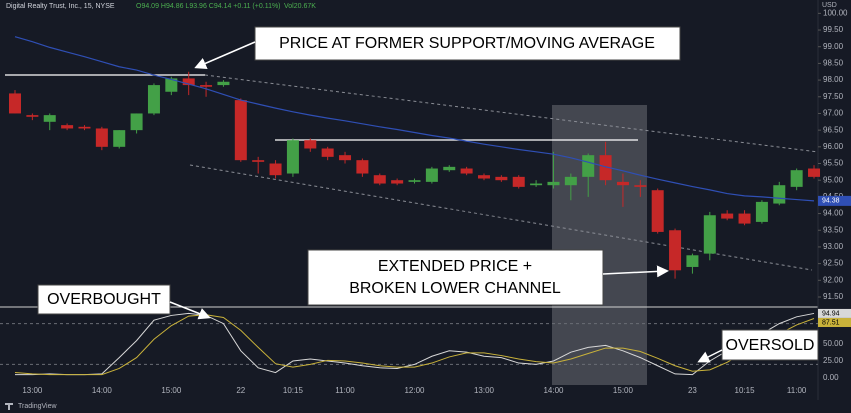 The height and width of the screenshot is (413, 851). What do you see at coordinates (833, 296) in the screenshot?
I see `y-tick-label: 91.50` at bounding box center [833, 296].